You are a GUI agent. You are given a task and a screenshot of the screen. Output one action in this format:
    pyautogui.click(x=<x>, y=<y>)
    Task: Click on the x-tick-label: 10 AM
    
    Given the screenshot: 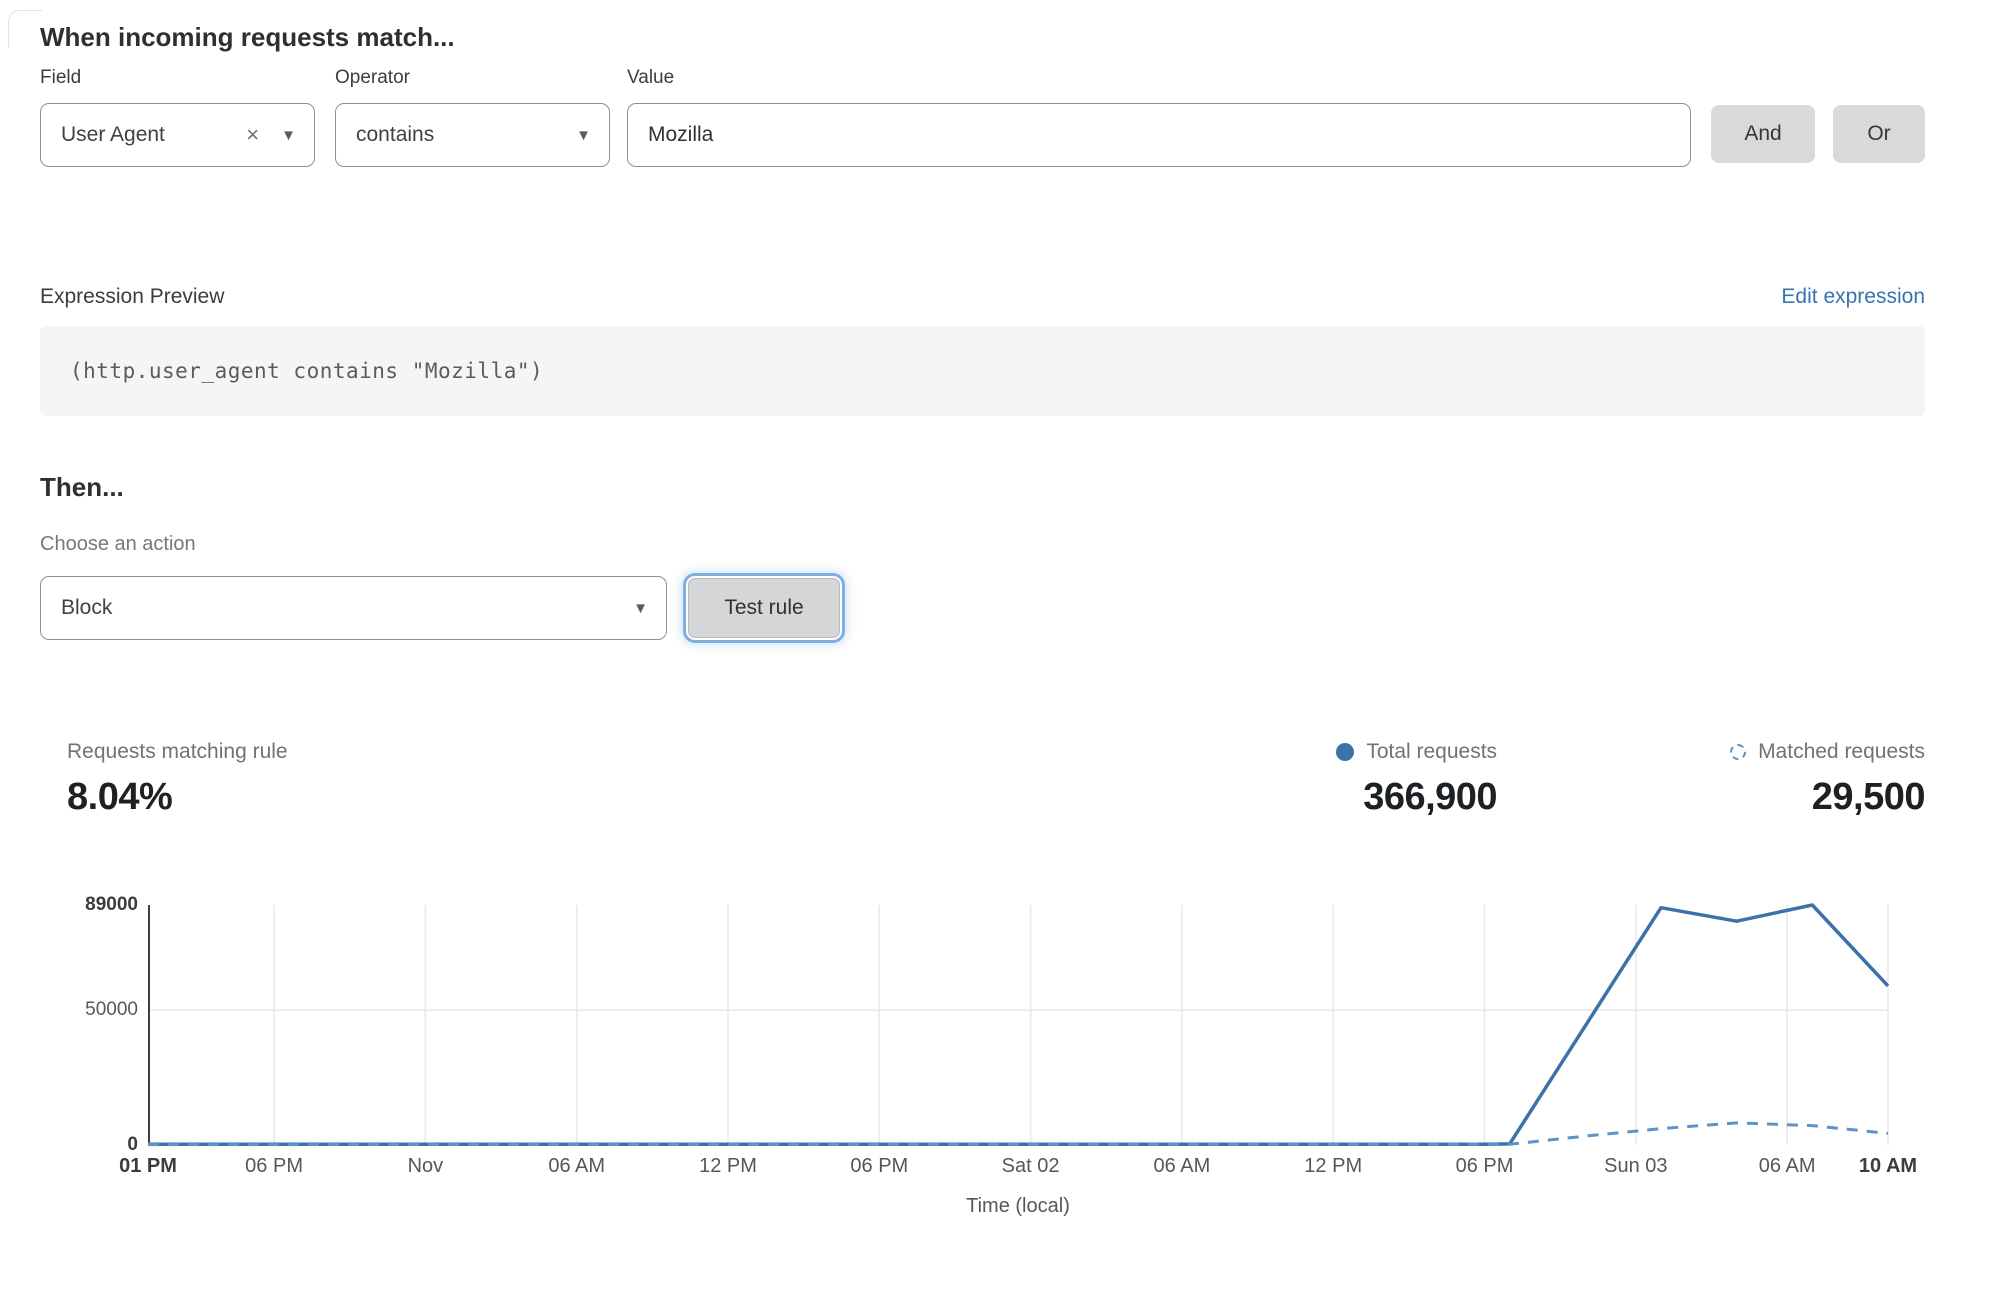 What is the action you would take?
    pyautogui.click(x=1888, y=1166)
    